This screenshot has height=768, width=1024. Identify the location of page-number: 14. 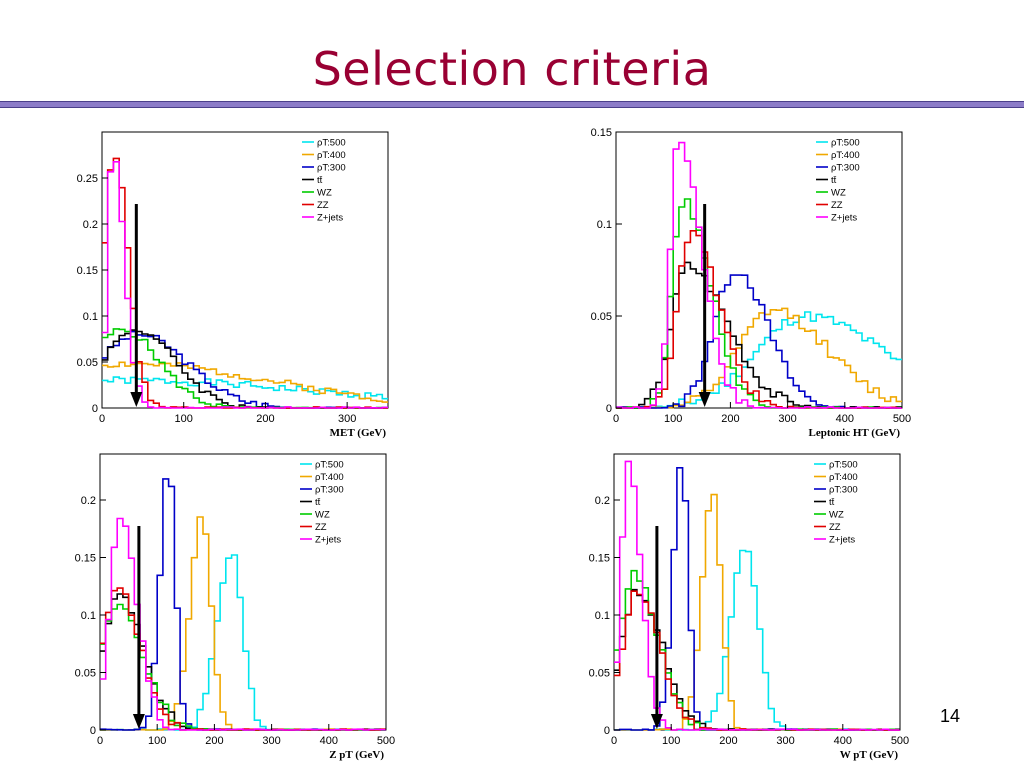
(950, 716).